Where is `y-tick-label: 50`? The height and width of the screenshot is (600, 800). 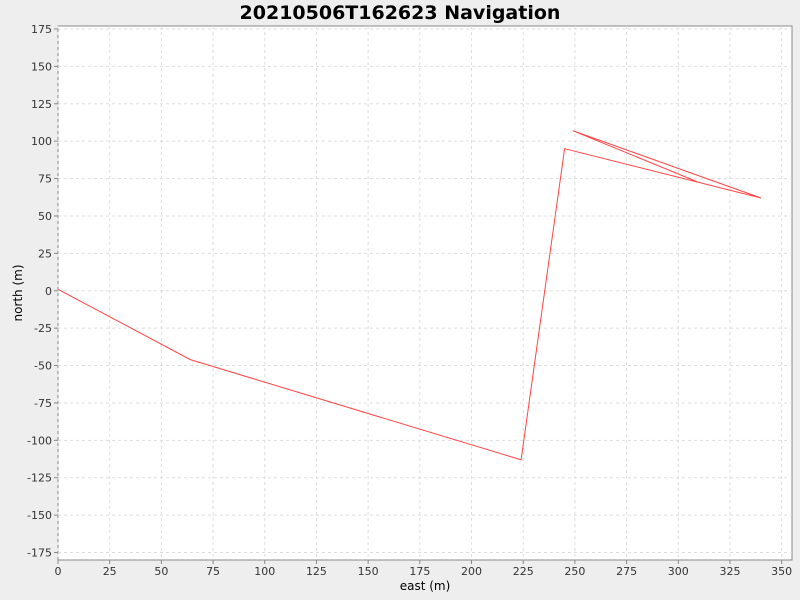
y-tick-label: 50 is located at coordinates (45, 216).